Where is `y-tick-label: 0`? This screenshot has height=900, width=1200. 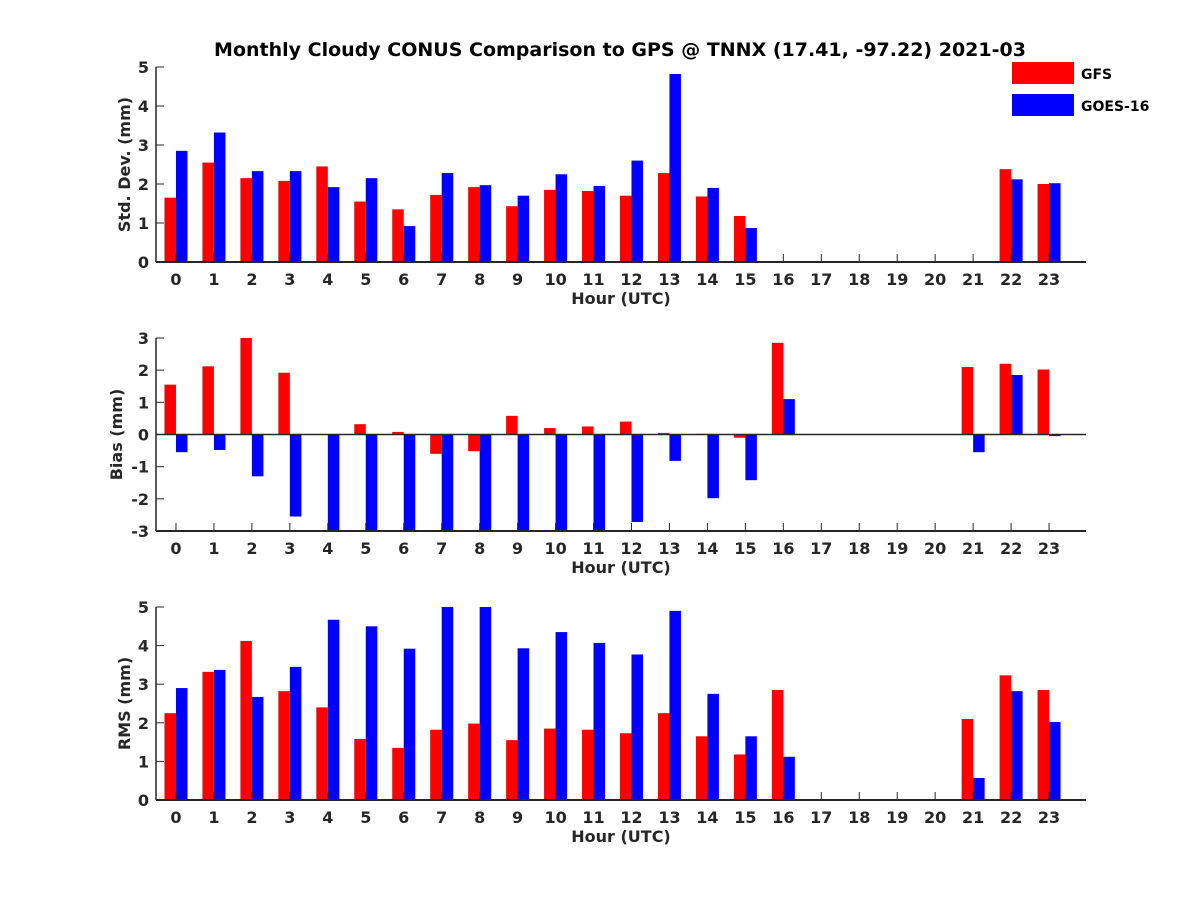 y-tick-label: 0 is located at coordinates (143, 262).